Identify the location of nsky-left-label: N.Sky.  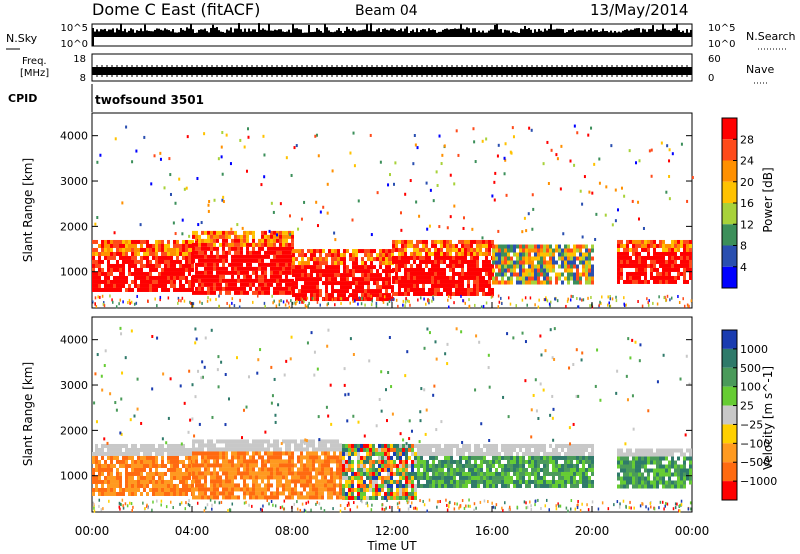
(22, 38).